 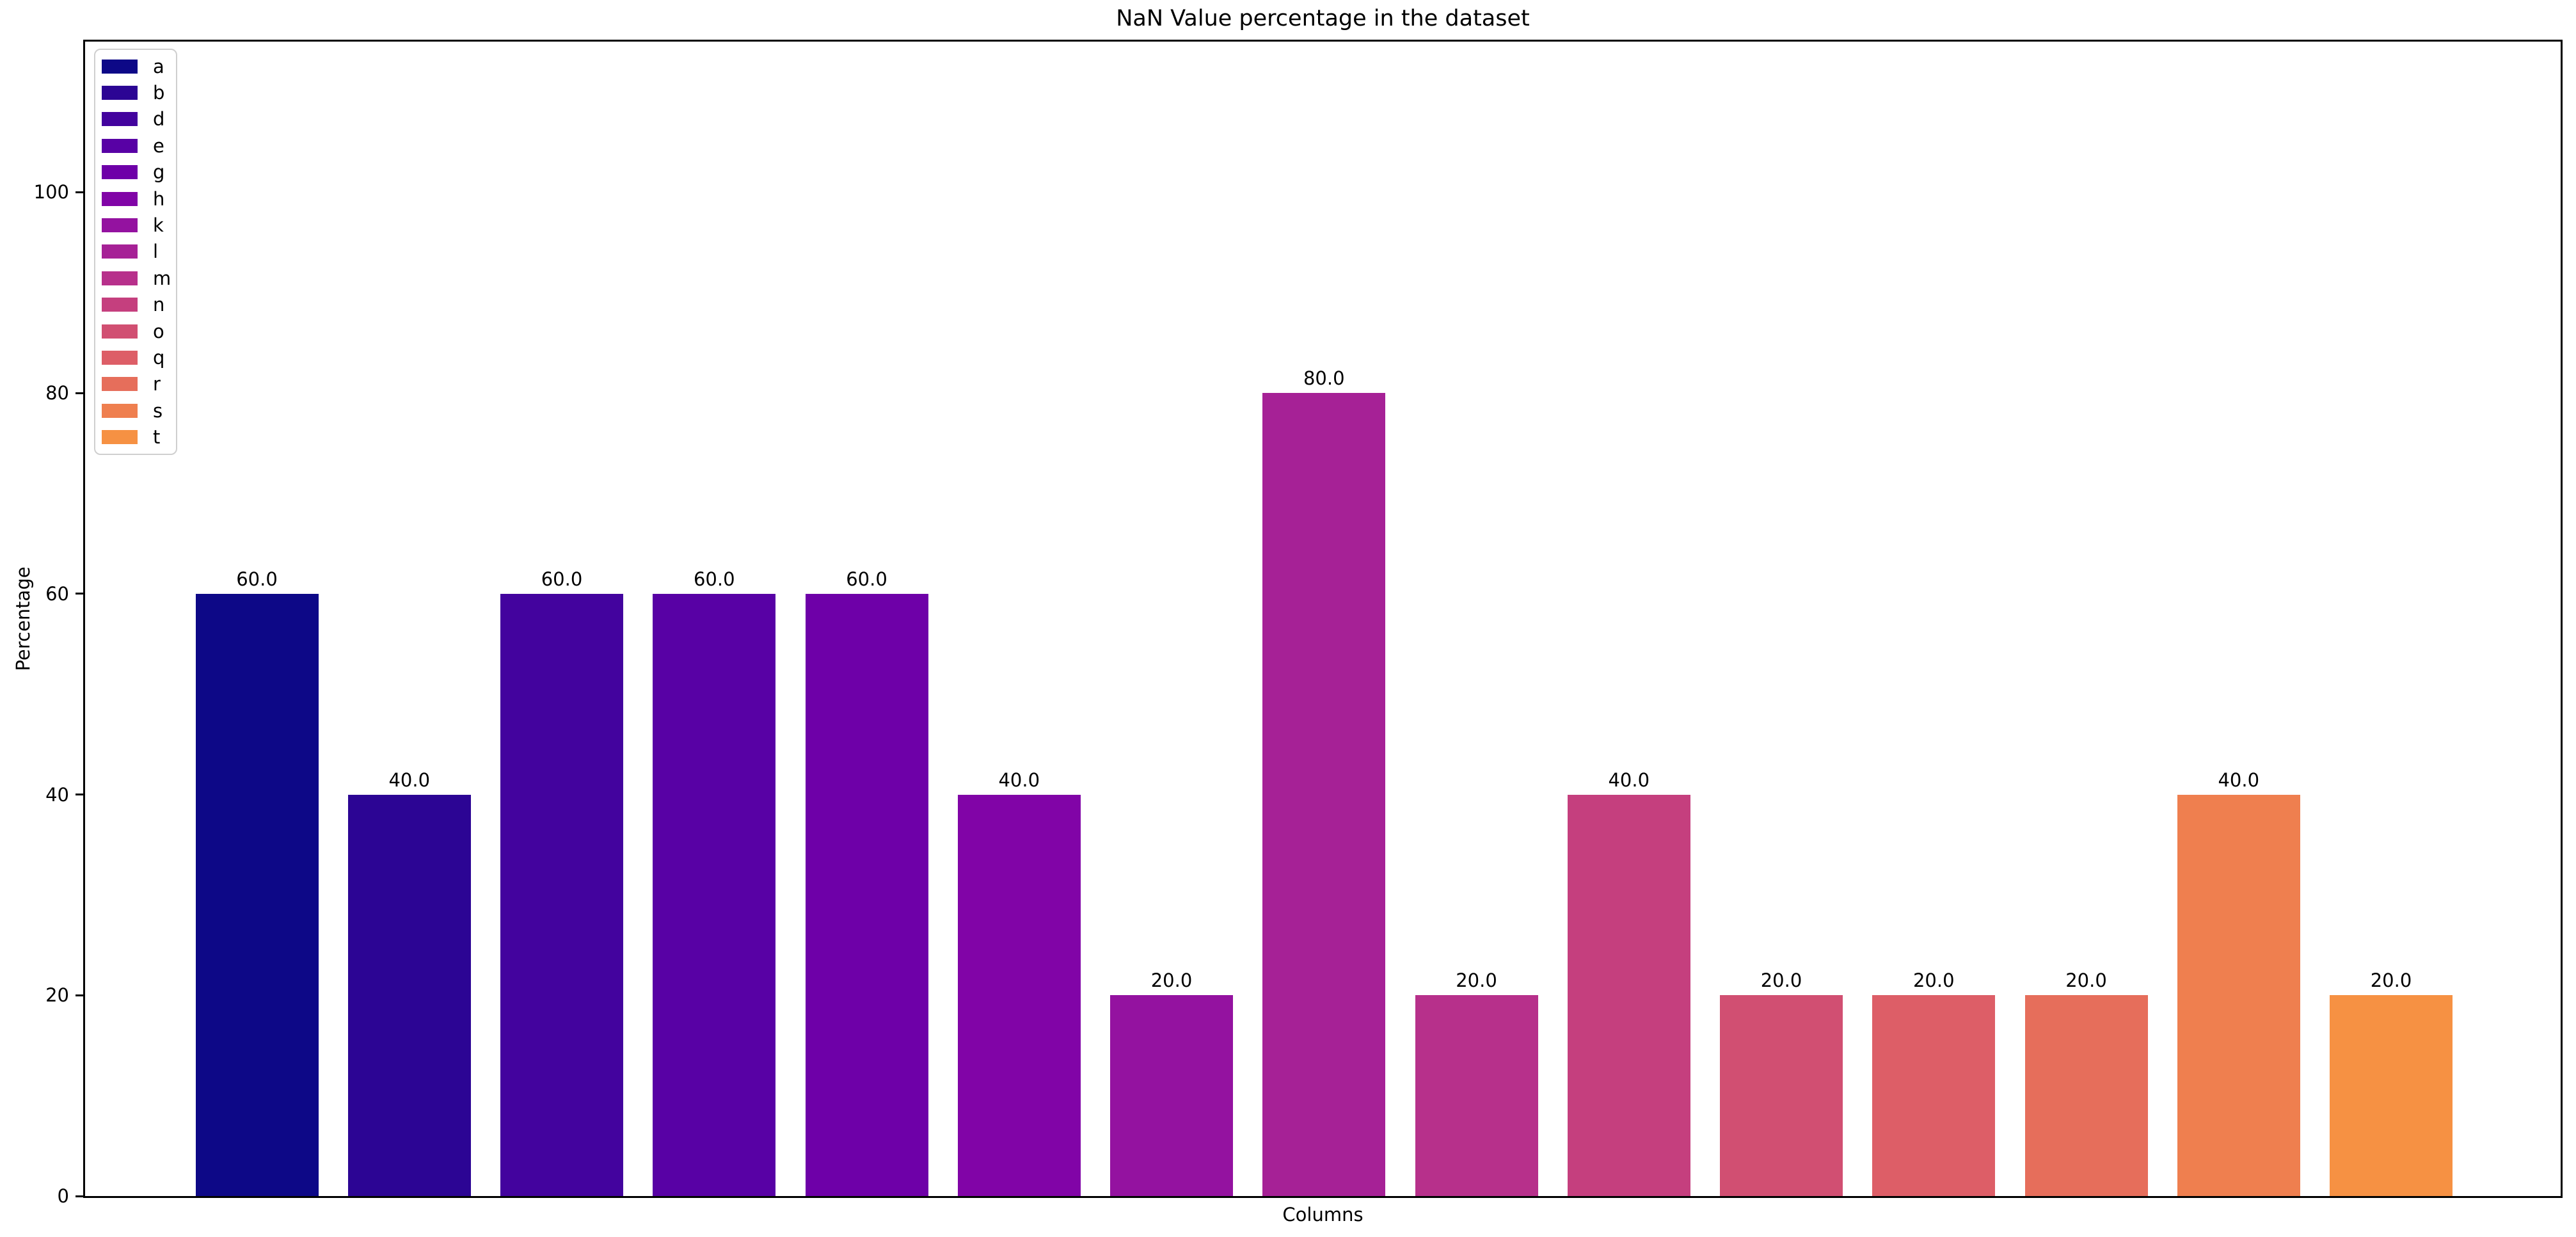 What do you see at coordinates (410, 780) in the screenshot?
I see `bar-value-label-b: 40.0` at bounding box center [410, 780].